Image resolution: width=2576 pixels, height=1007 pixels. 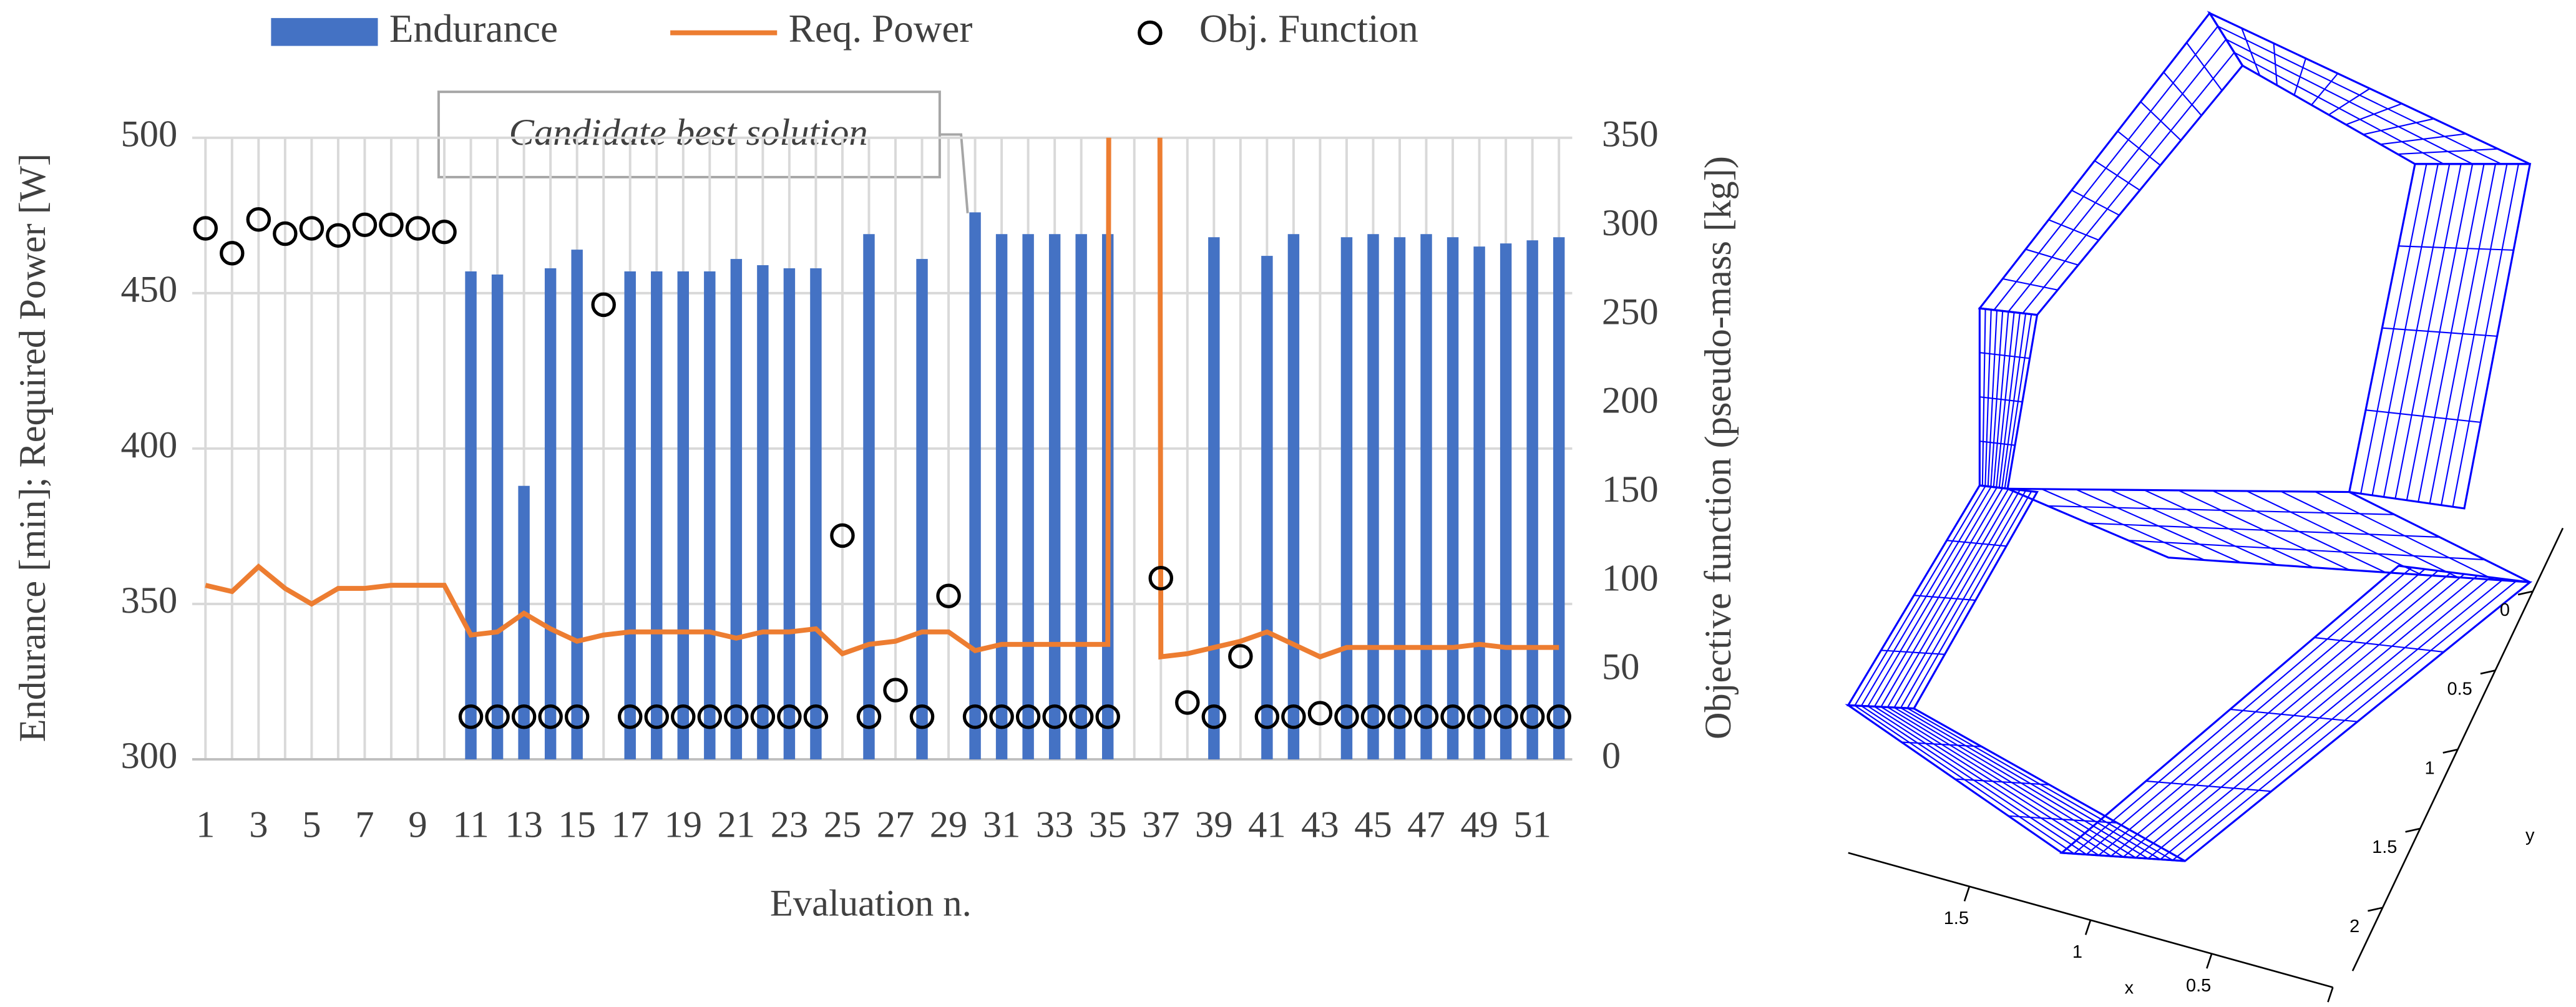 What do you see at coordinates (871, 904) in the screenshot?
I see `x-axis-title: Evaluation n.` at bounding box center [871, 904].